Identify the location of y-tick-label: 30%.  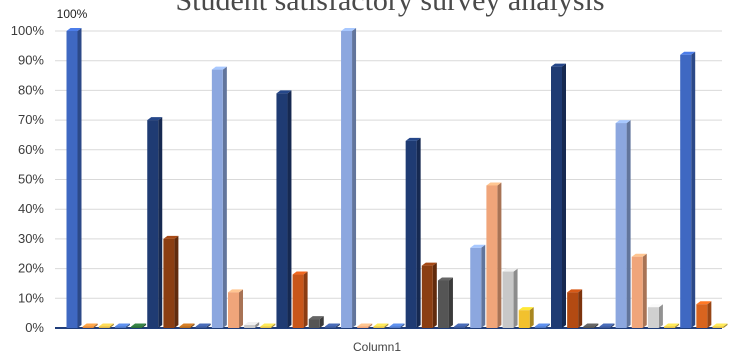
(31, 238).